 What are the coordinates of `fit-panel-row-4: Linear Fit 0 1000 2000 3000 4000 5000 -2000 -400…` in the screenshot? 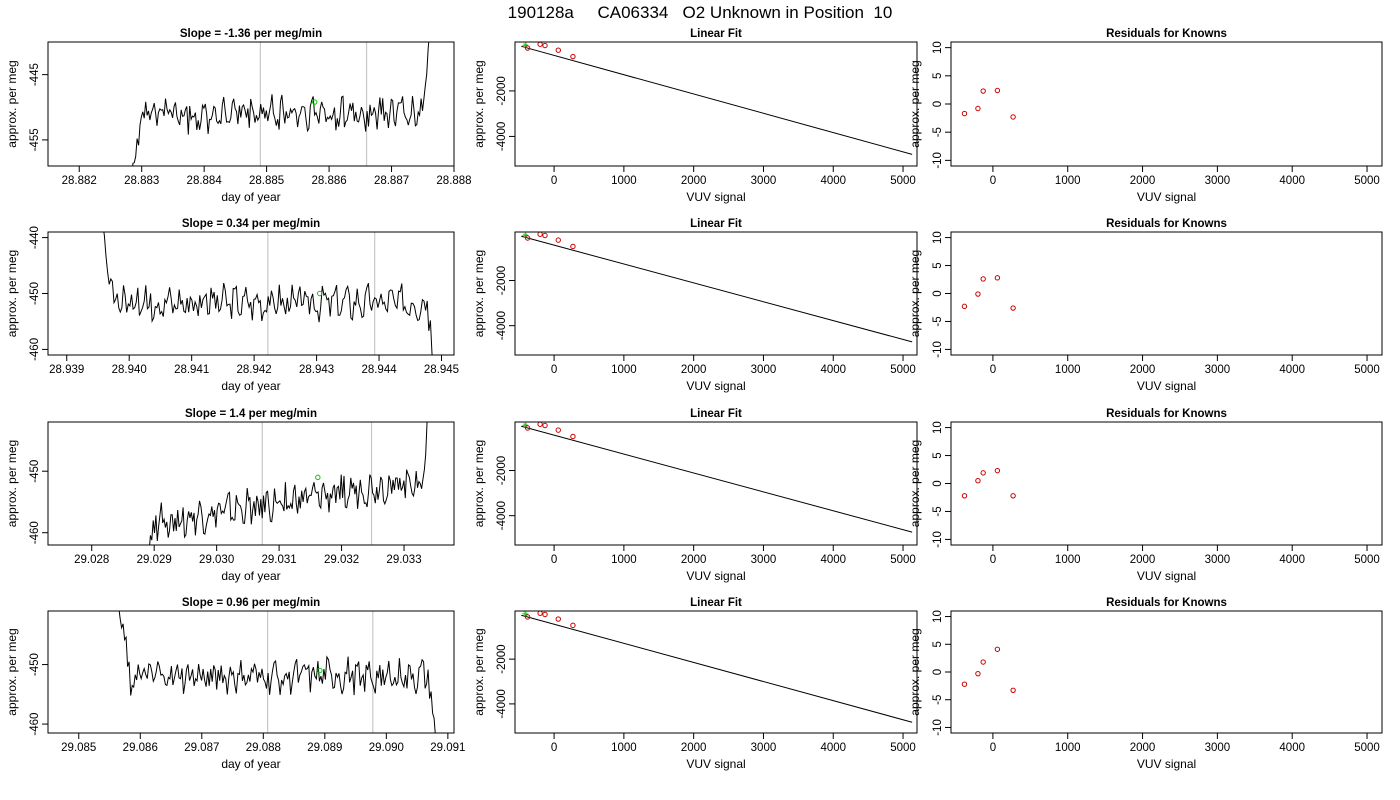 It's located at (695, 684).